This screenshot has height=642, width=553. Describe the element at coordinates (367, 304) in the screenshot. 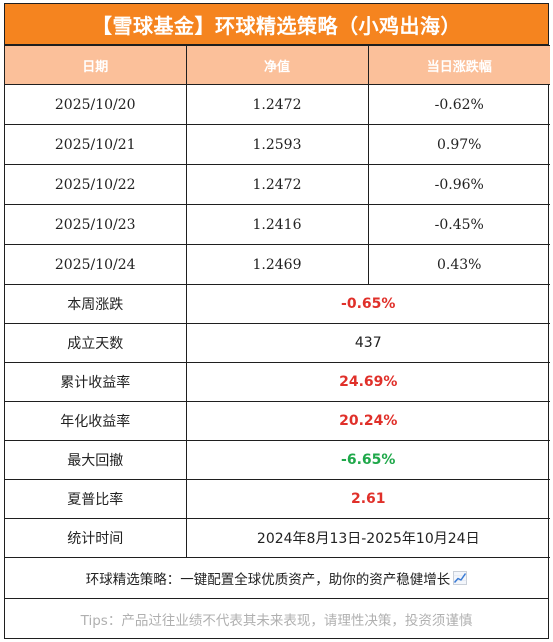

I see `stat-value: -0.65%` at that location.